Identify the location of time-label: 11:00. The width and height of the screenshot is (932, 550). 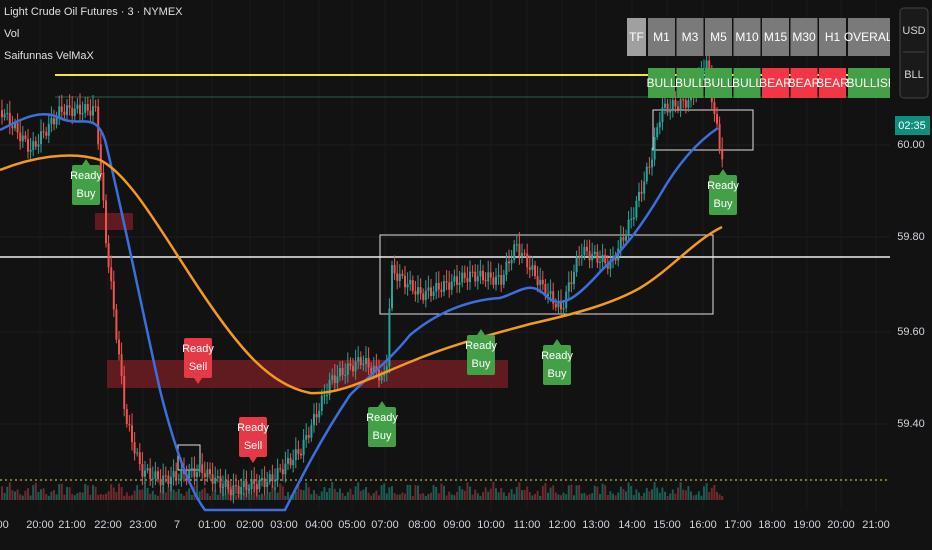
(527, 525).